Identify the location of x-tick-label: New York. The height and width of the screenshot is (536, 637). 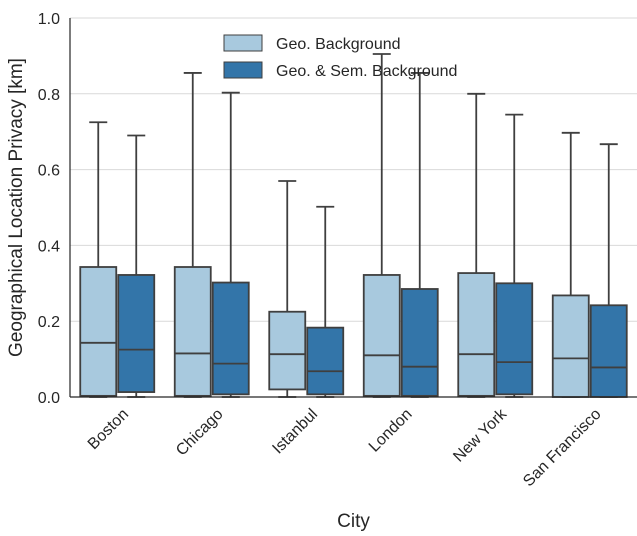
(480, 435).